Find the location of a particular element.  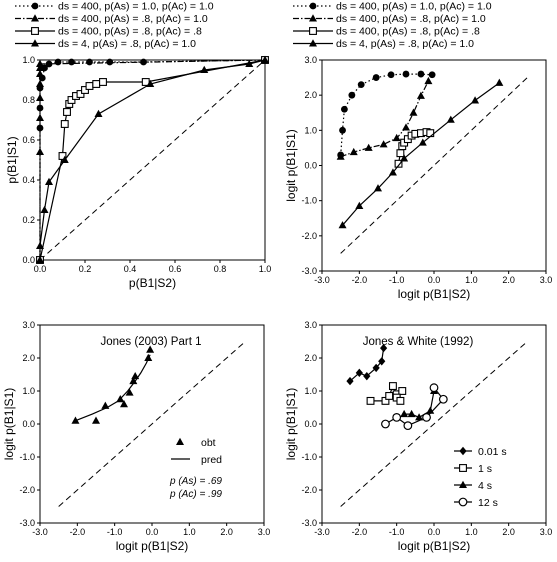

y-tick-label: 0.2 is located at coordinates (28, 220).